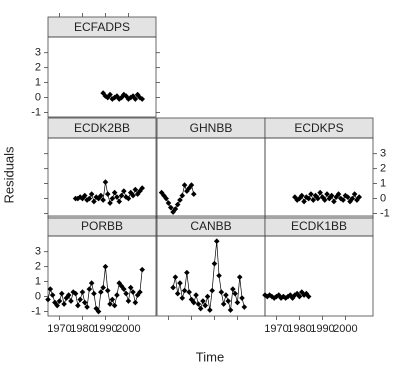 The width and height of the screenshot is (394, 370). What do you see at coordinates (59, 329) in the screenshot?
I see `x-tick-label: 1970` at bounding box center [59, 329].